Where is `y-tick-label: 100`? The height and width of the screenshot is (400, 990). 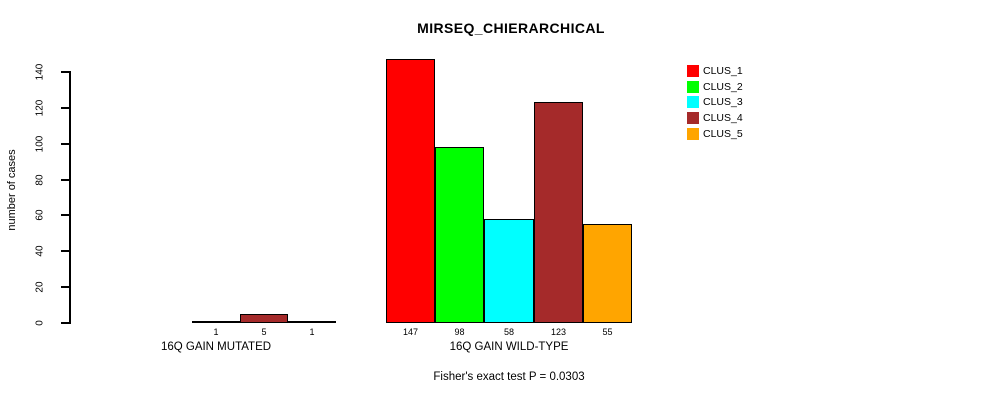
y-tick-label: 100 is located at coordinates (40, 144).